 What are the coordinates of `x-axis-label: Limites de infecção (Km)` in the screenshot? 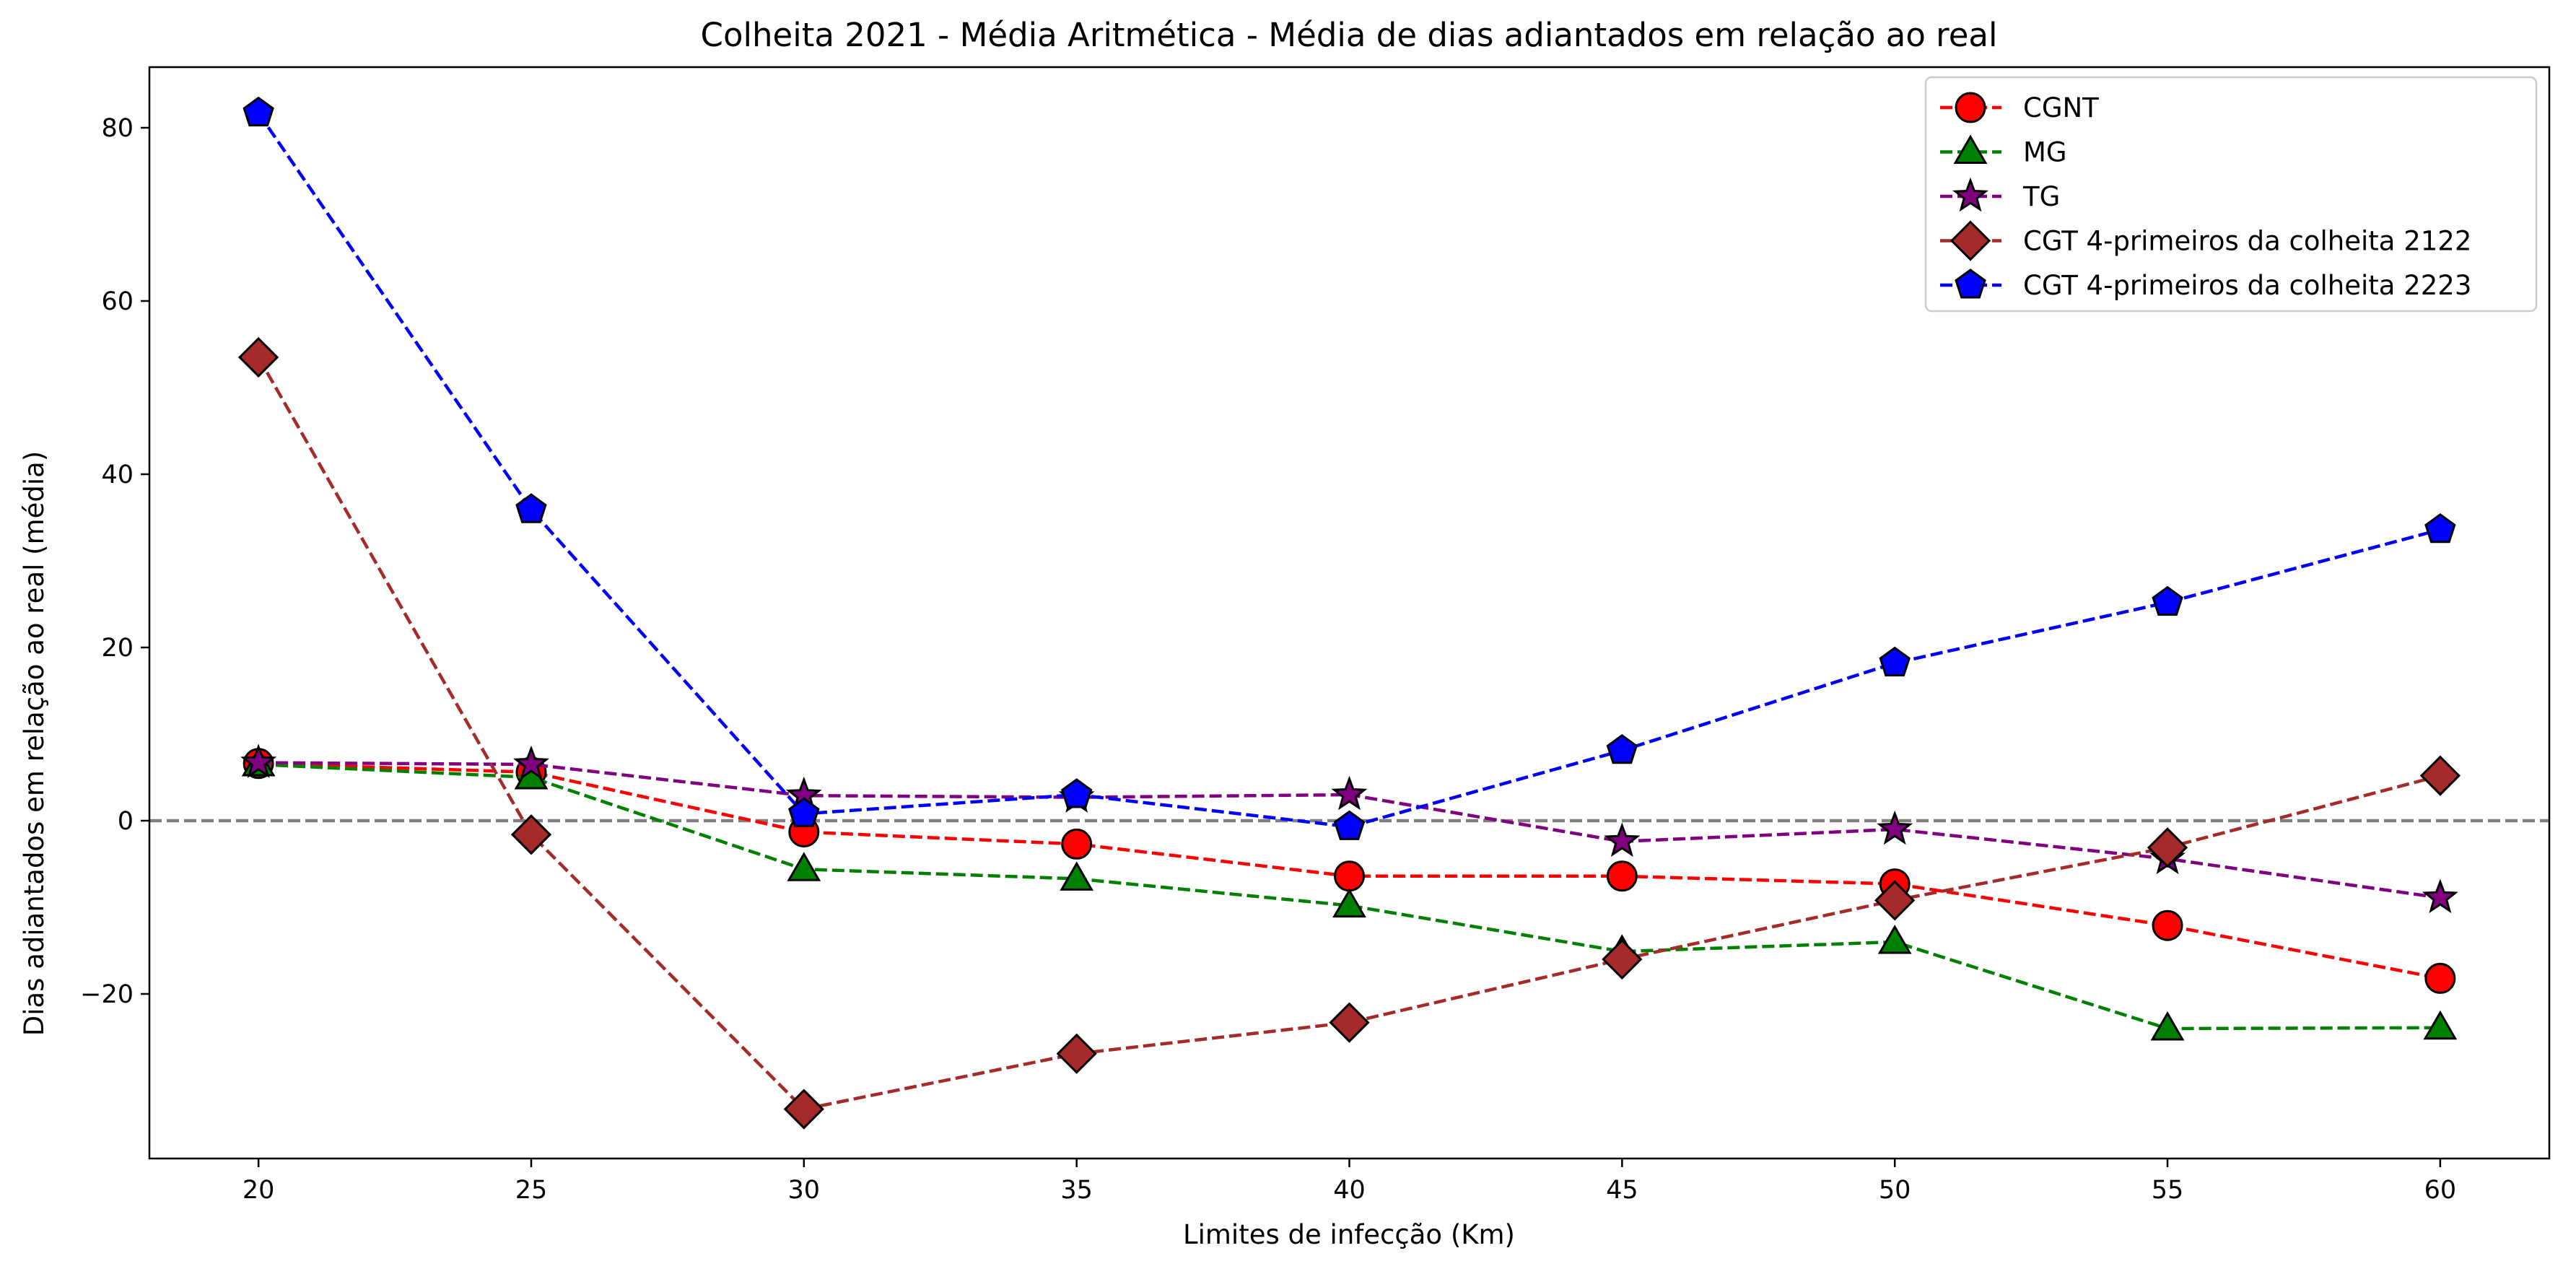 It's located at (1349, 1234).